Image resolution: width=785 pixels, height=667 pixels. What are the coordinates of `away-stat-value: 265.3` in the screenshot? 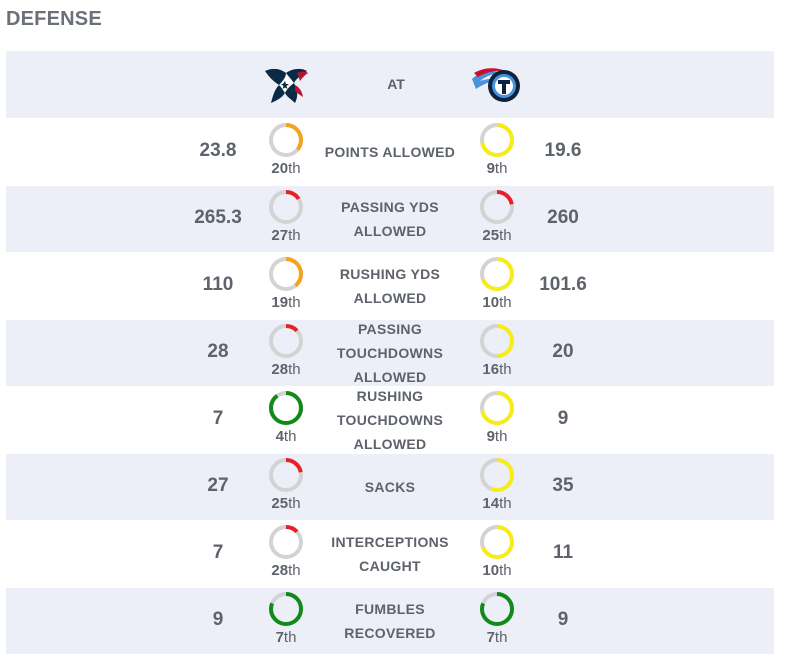 It's located at (218, 217).